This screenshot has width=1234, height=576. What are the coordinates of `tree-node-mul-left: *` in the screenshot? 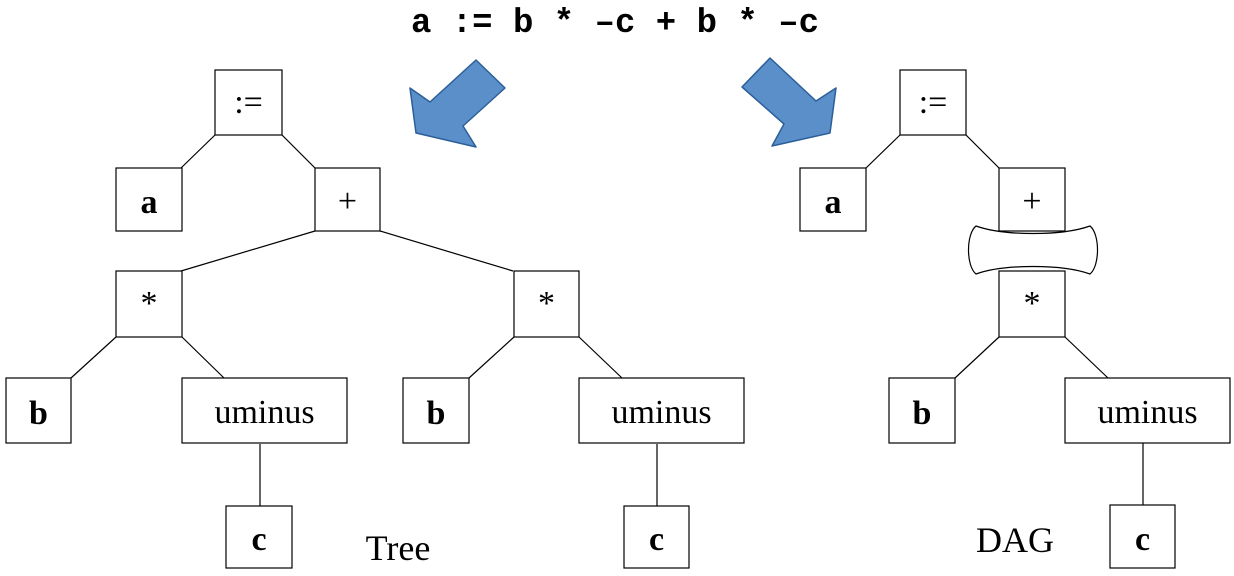 It's located at (149, 304).